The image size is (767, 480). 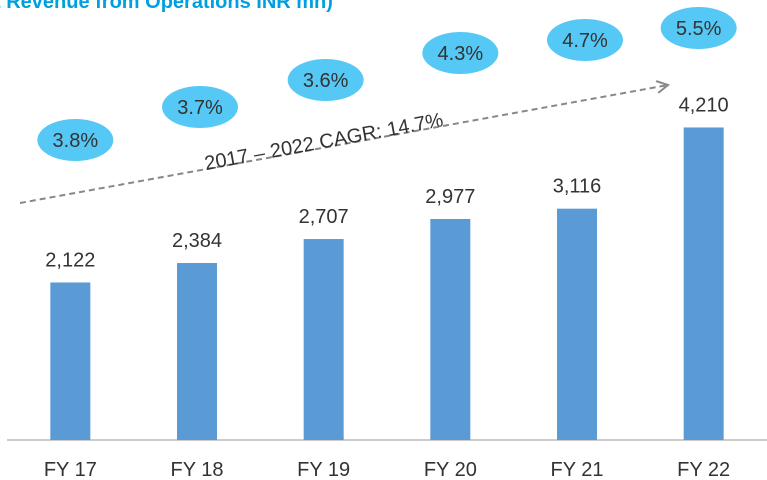 What do you see at coordinates (450, 469) in the screenshot?
I see `x-tick-label: FY 20` at bounding box center [450, 469].